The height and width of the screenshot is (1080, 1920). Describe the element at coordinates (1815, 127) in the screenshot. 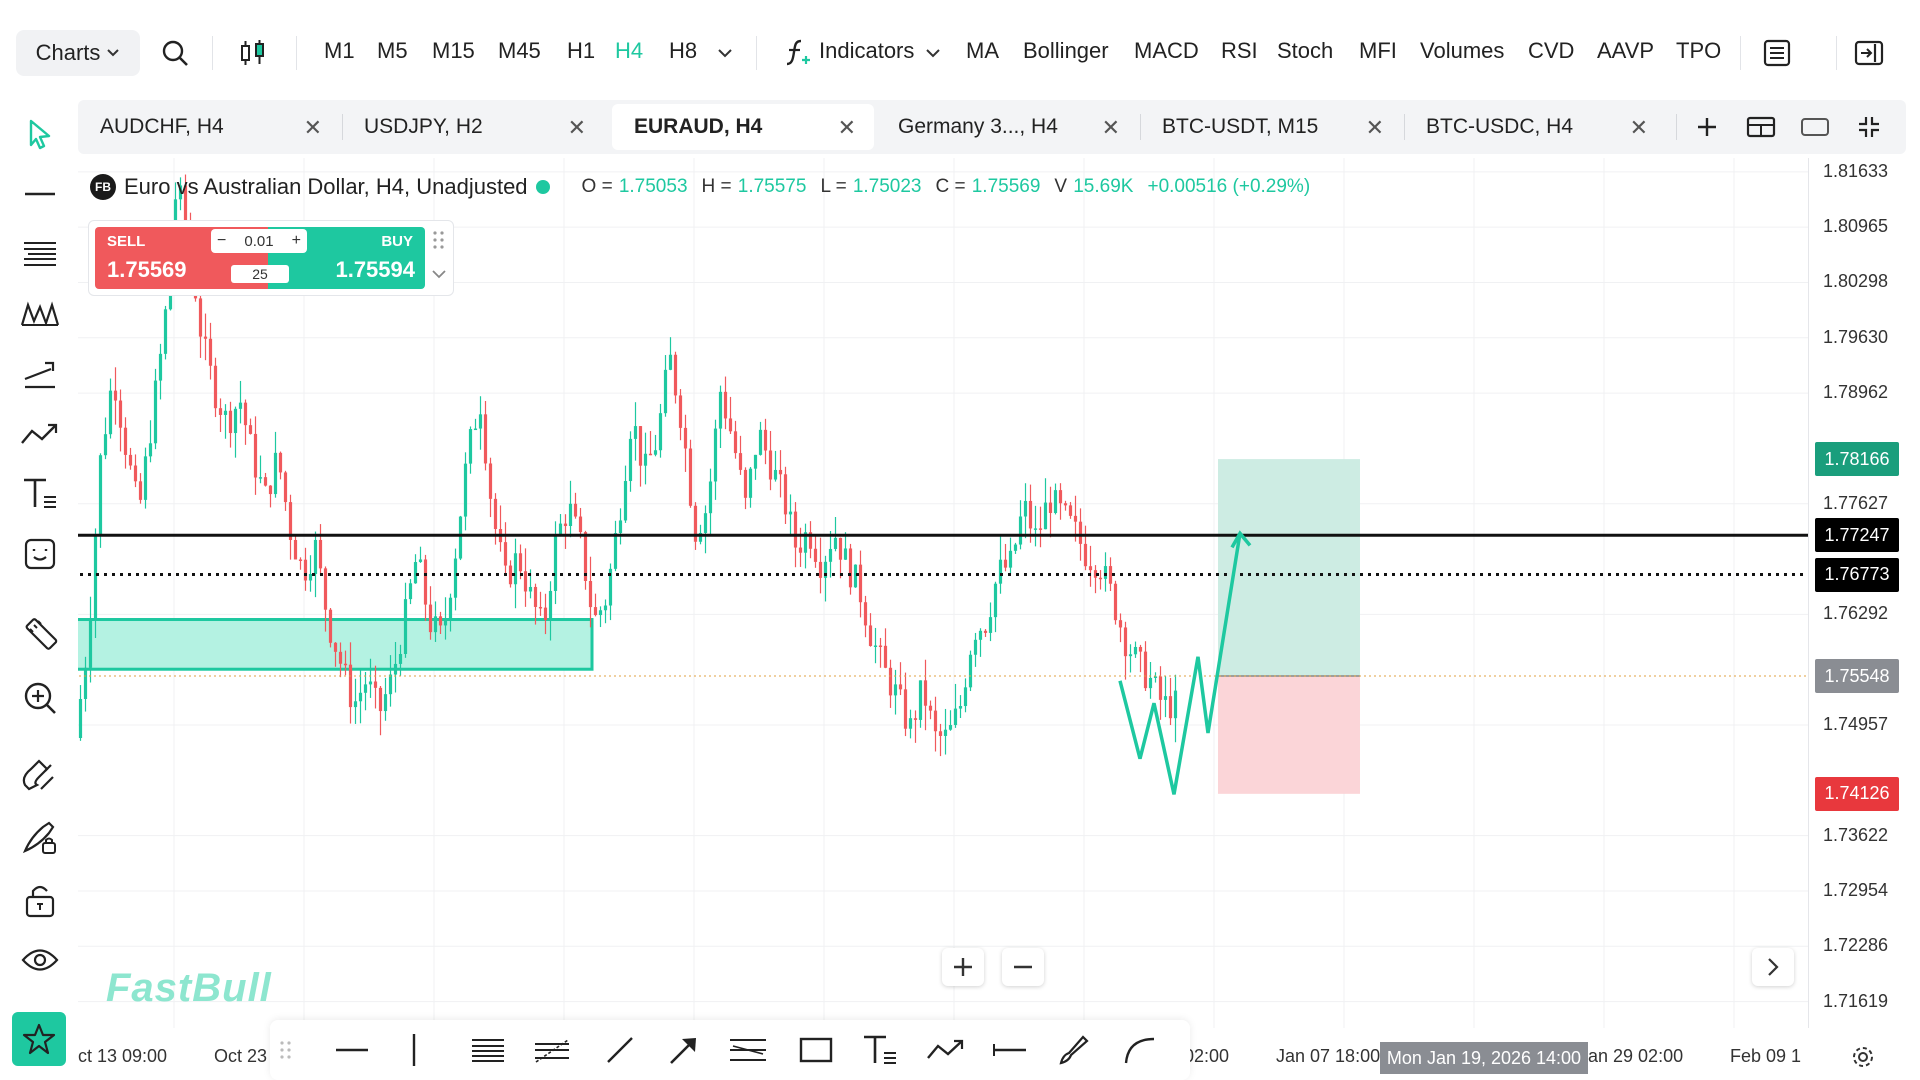

I see `window-icon` at that location.